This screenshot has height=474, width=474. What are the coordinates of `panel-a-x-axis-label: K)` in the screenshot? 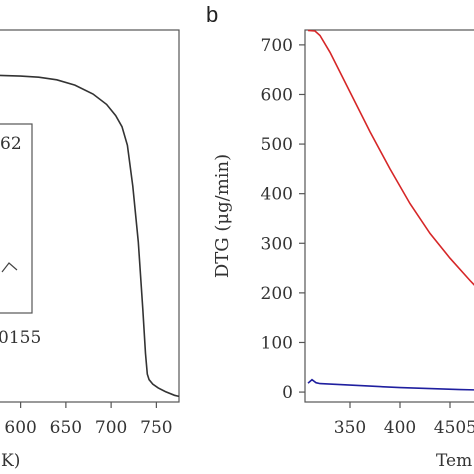 It's located at (10, 461).